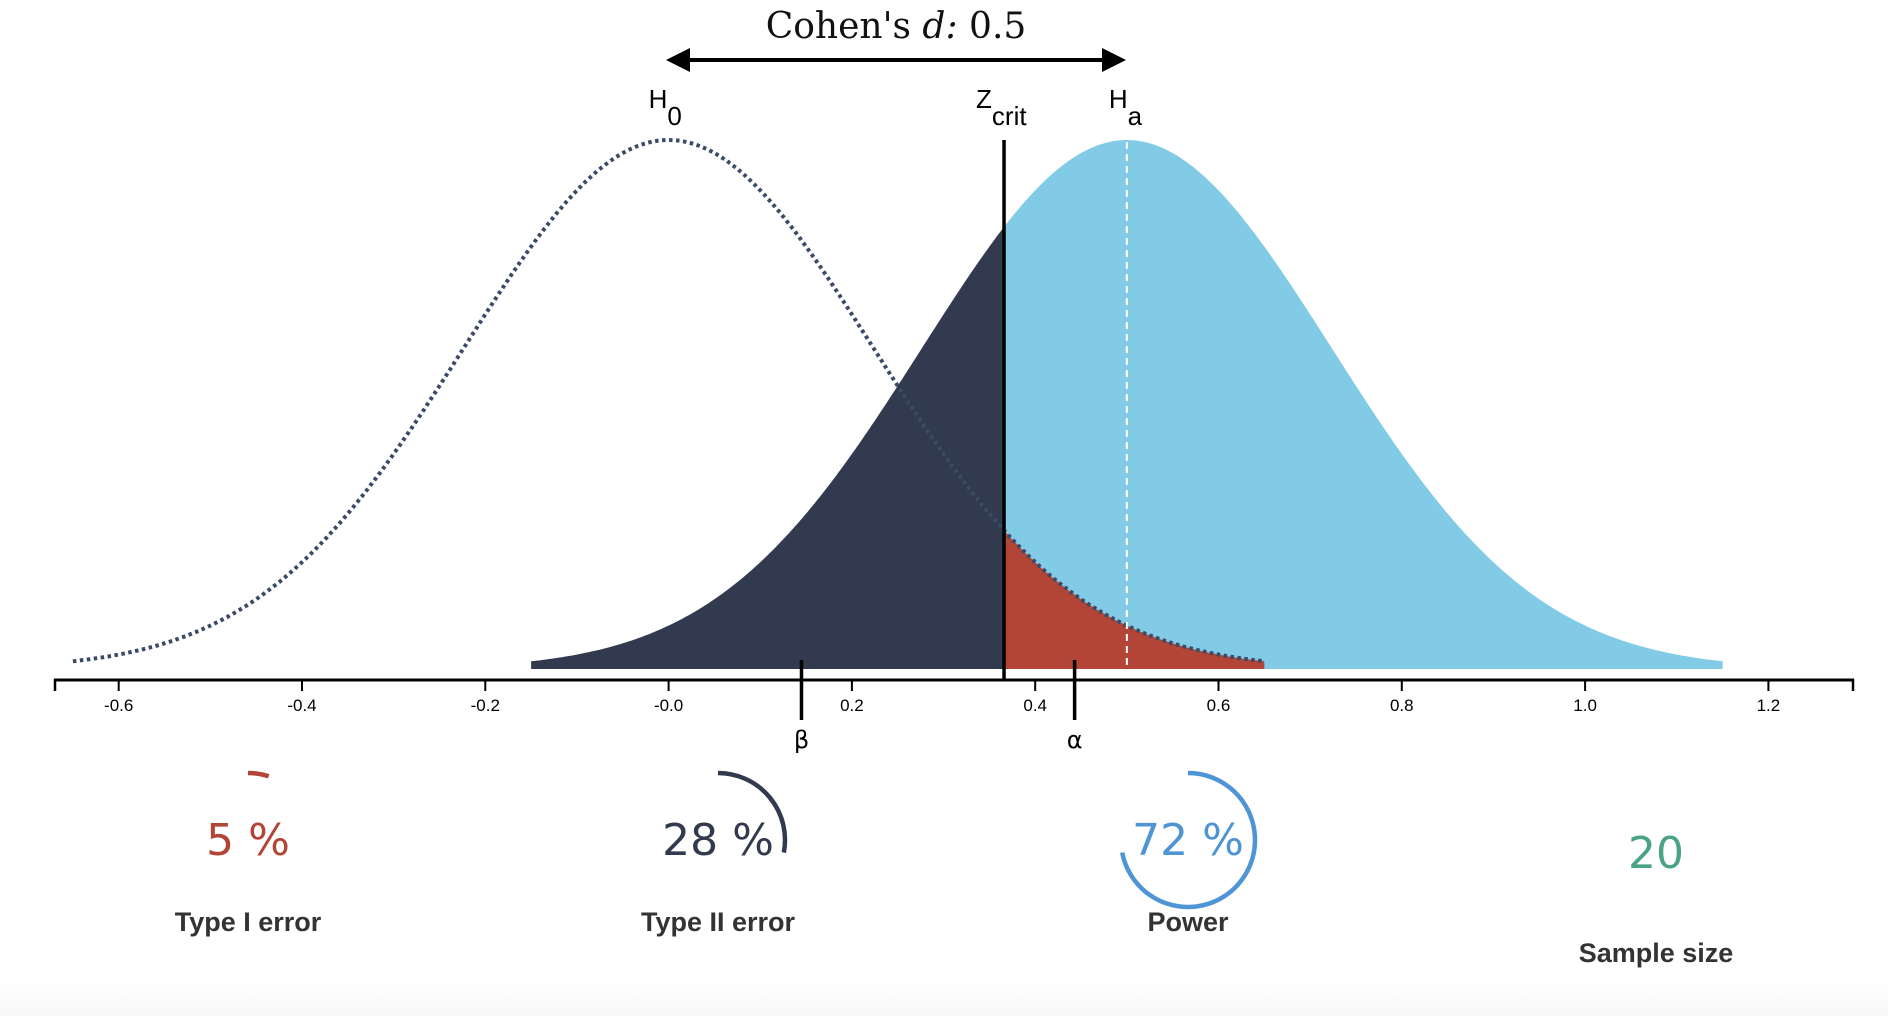 The width and height of the screenshot is (1888, 1016). I want to click on x-tick-label: -0.2, so click(485, 705).